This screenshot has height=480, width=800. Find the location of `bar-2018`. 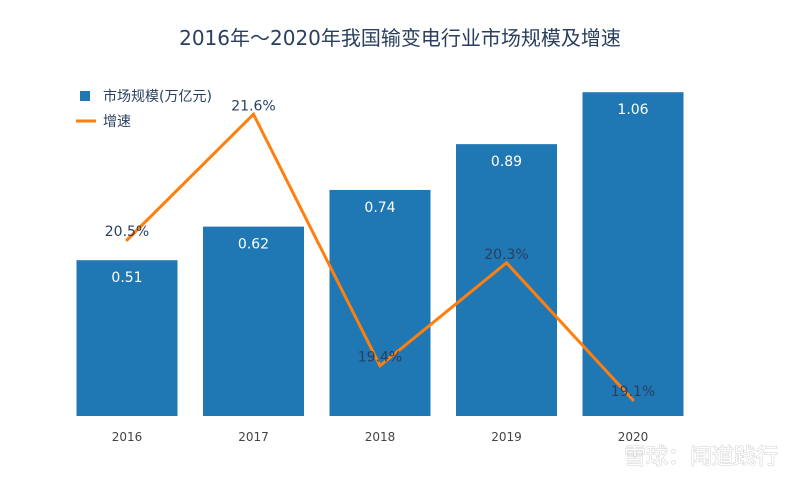

bar-2018 is located at coordinates (380, 302).